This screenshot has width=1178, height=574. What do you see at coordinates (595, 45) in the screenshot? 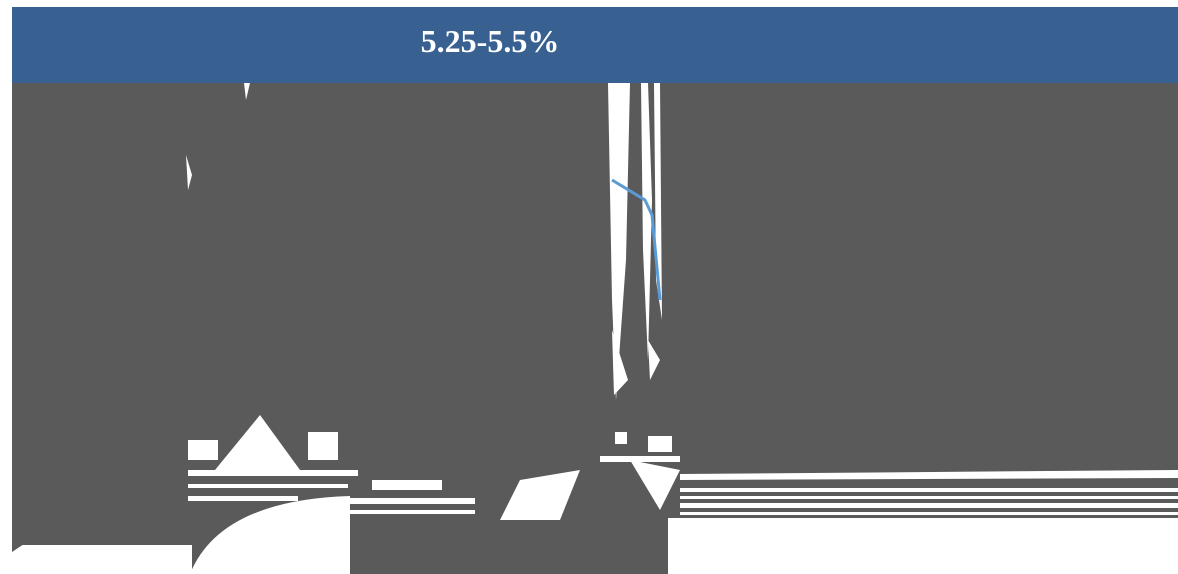
I see `header-bar` at bounding box center [595, 45].